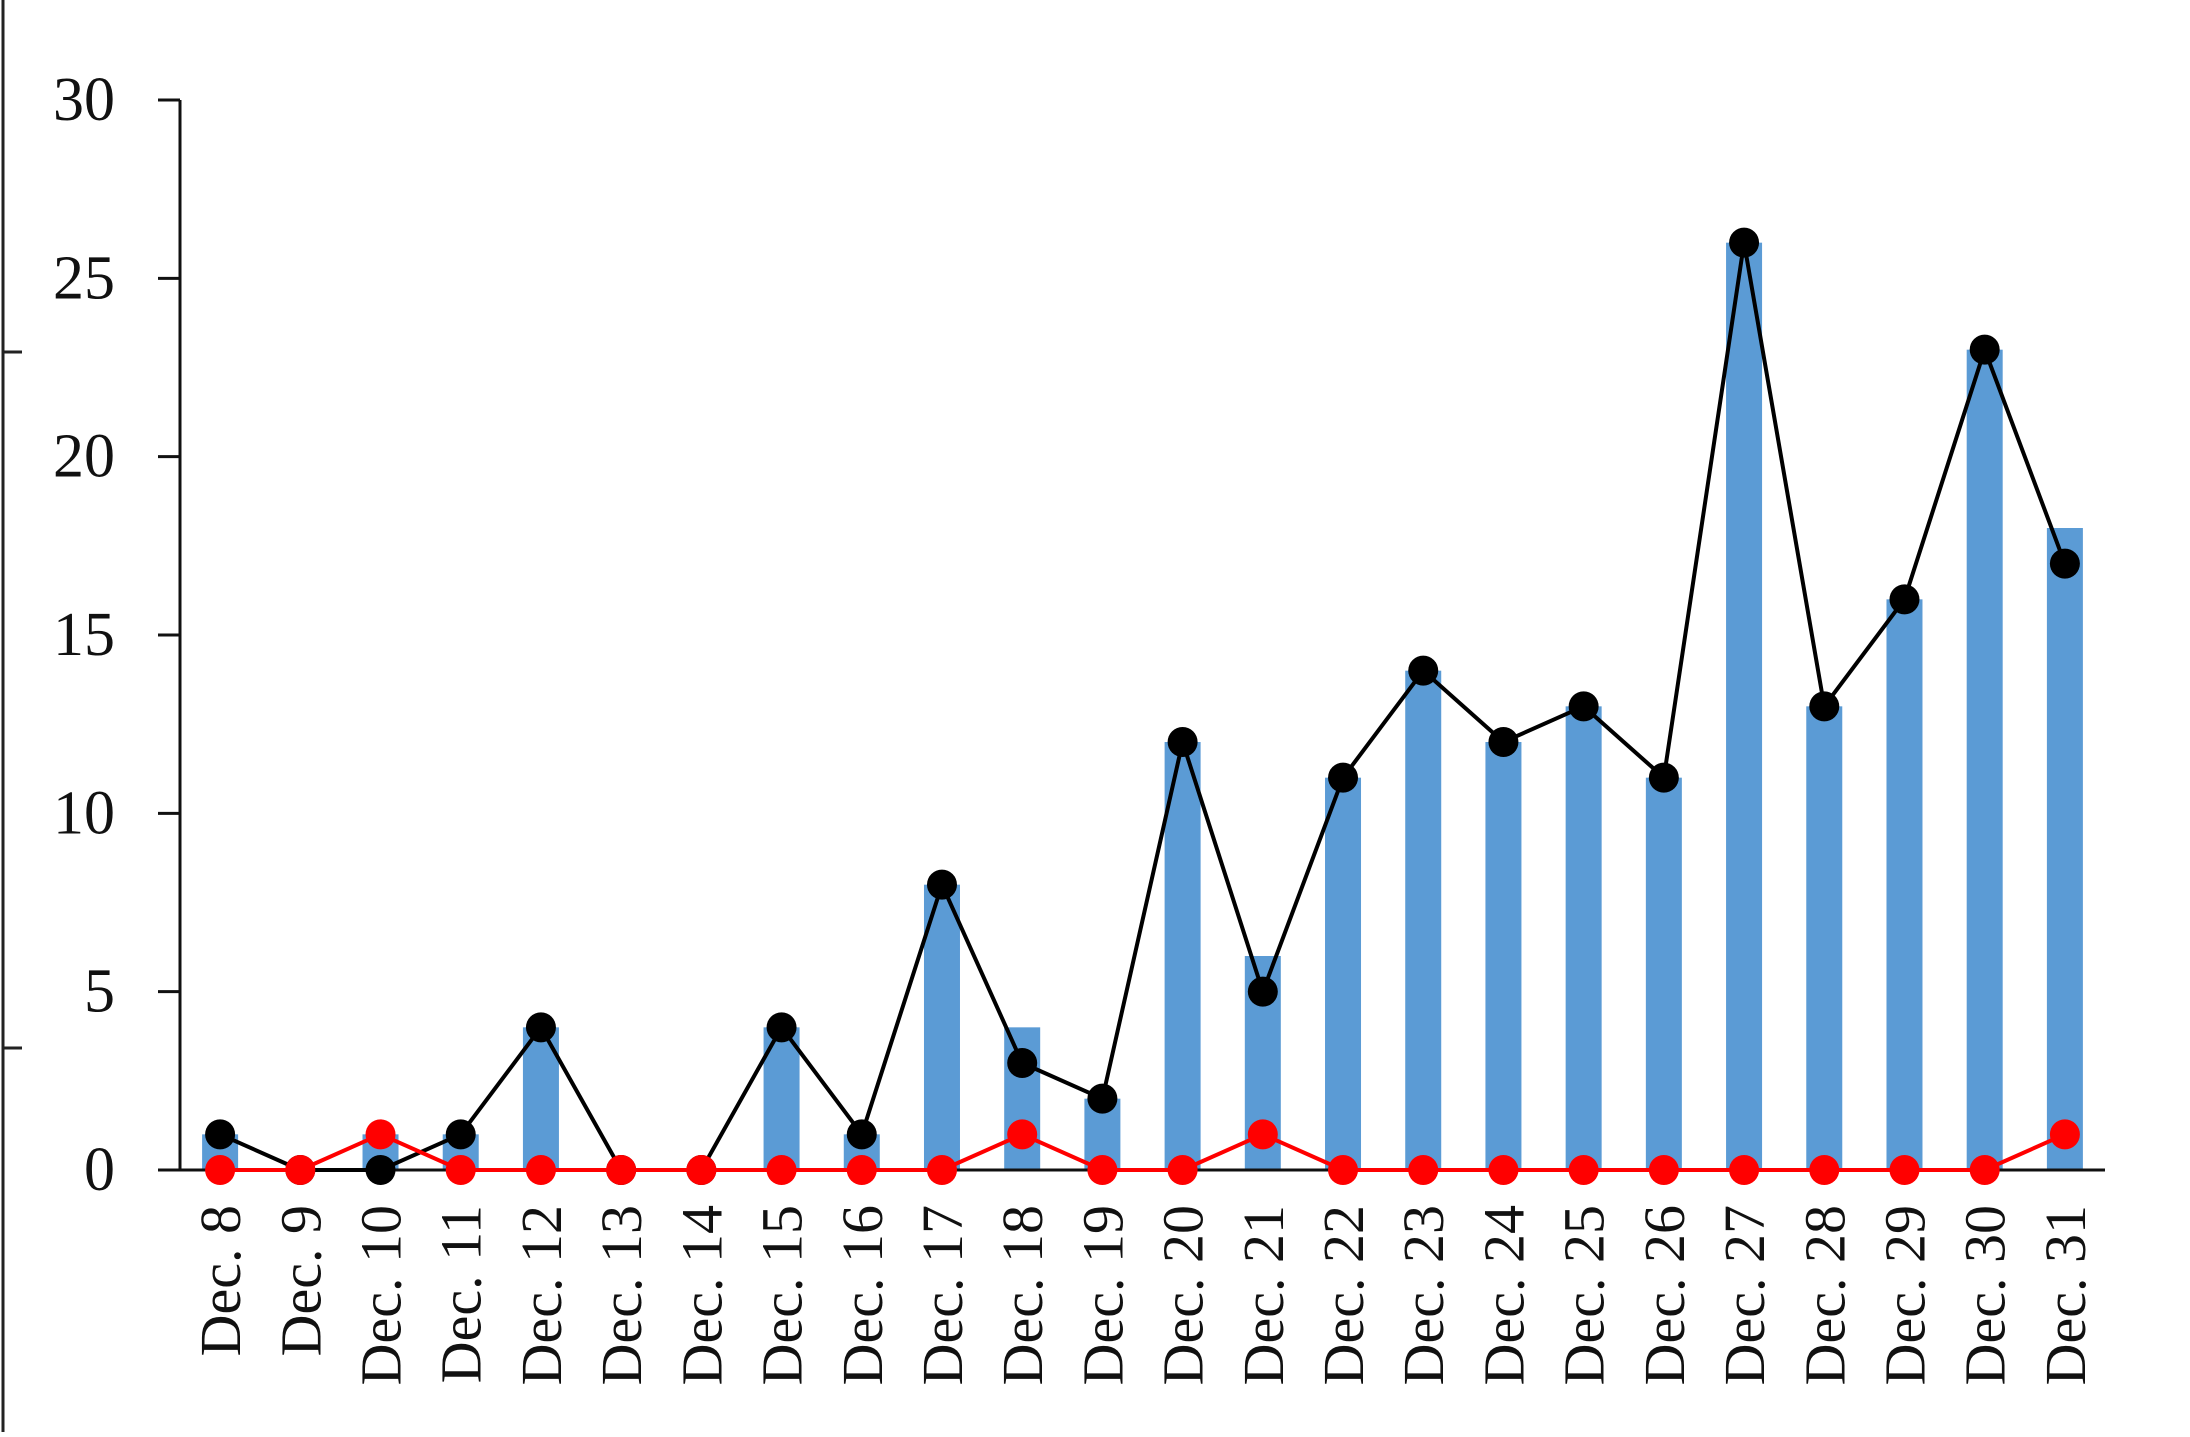 The height and width of the screenshot is (1437, 2190). I want to click on x-tick-label: Dec. 10, so click(381, 1295).